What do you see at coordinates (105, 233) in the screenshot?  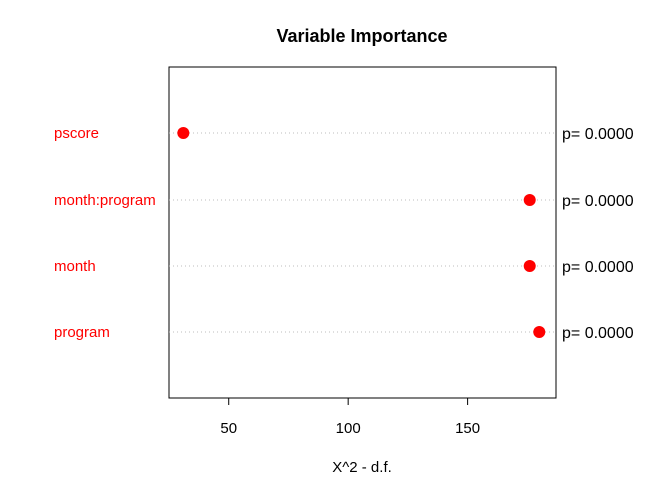 I see `category-labels: pscore month:program month program` at bounding box center [105, 233].